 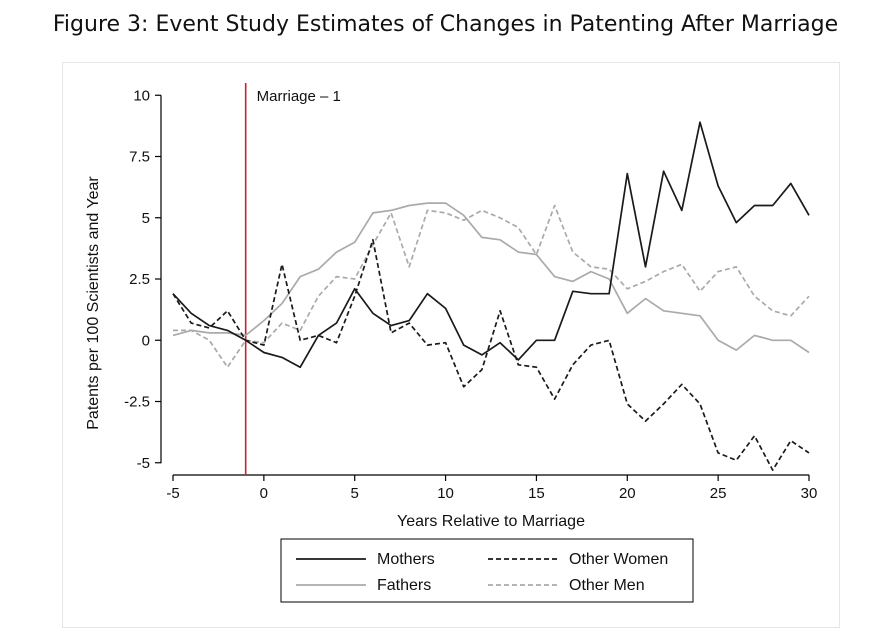 What do you see at coordinates (146, 218) in the screenshot?
I see `y-tick-label: 5` at bounding box center [146, 218].